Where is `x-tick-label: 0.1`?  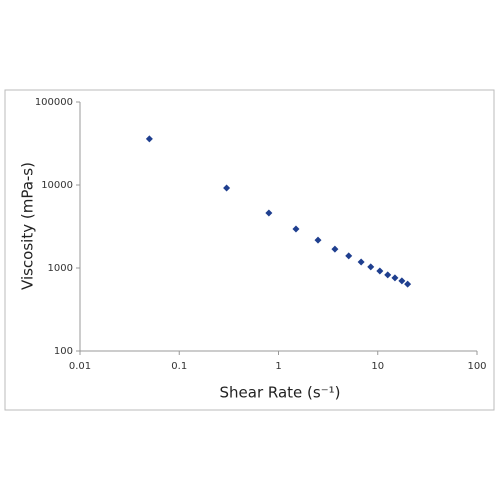 x-tick-label: 0.1 is located at coordinates (179, 366).